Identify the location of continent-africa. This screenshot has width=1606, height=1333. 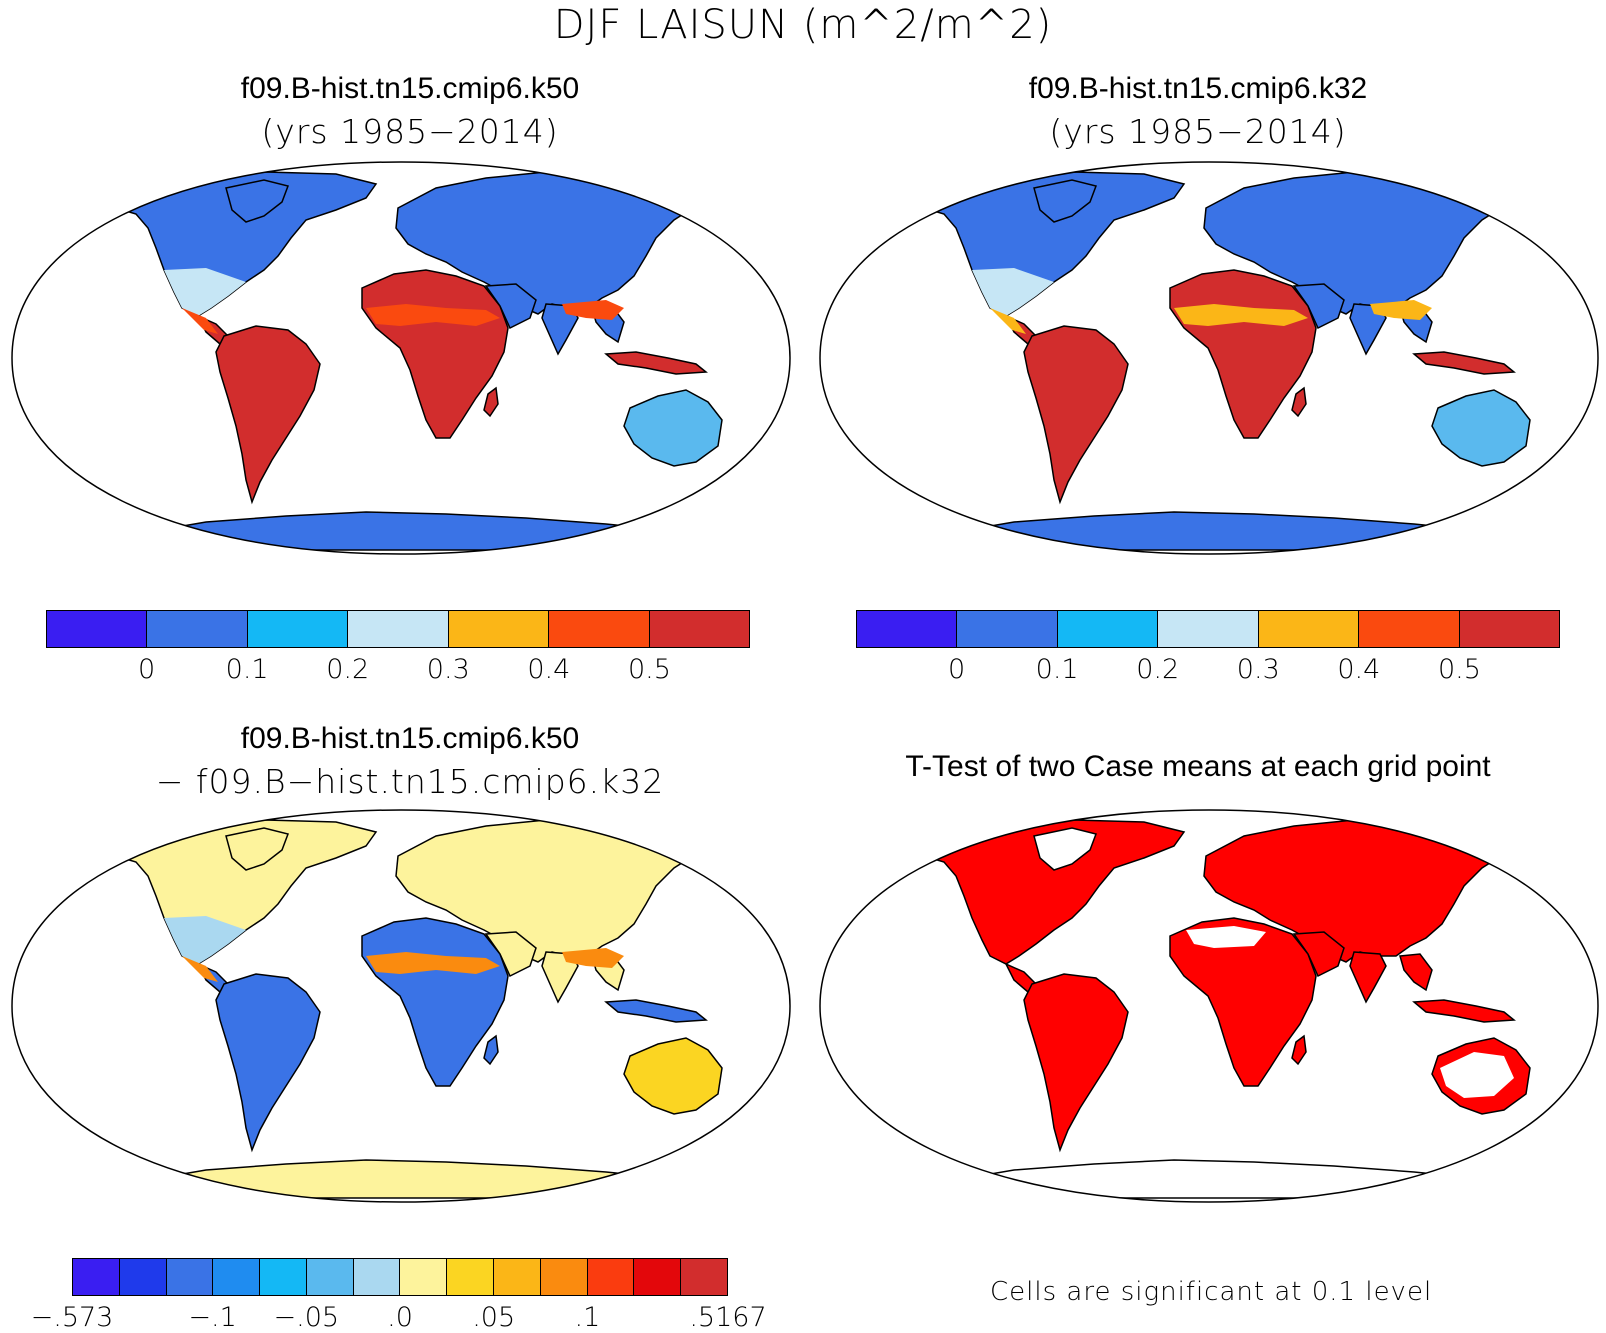
(1243, 1002).